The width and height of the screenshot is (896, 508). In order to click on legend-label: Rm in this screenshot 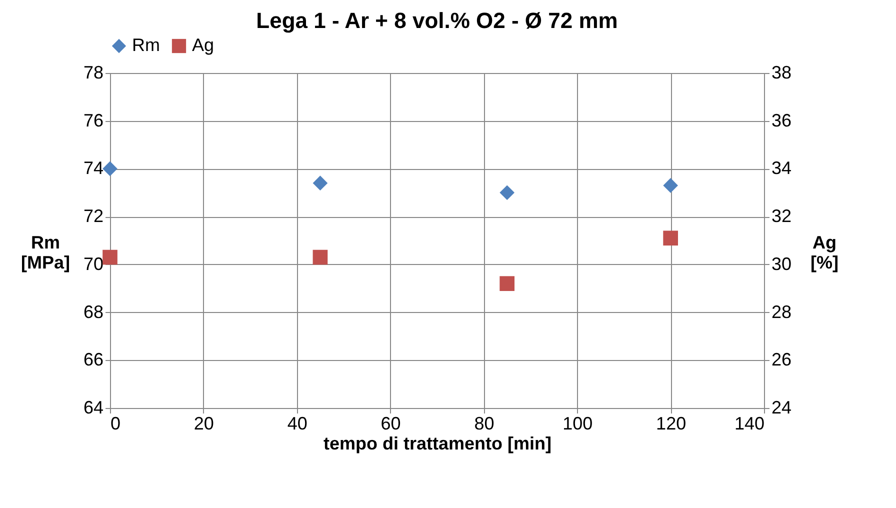, I will do `click(146, 45)`.